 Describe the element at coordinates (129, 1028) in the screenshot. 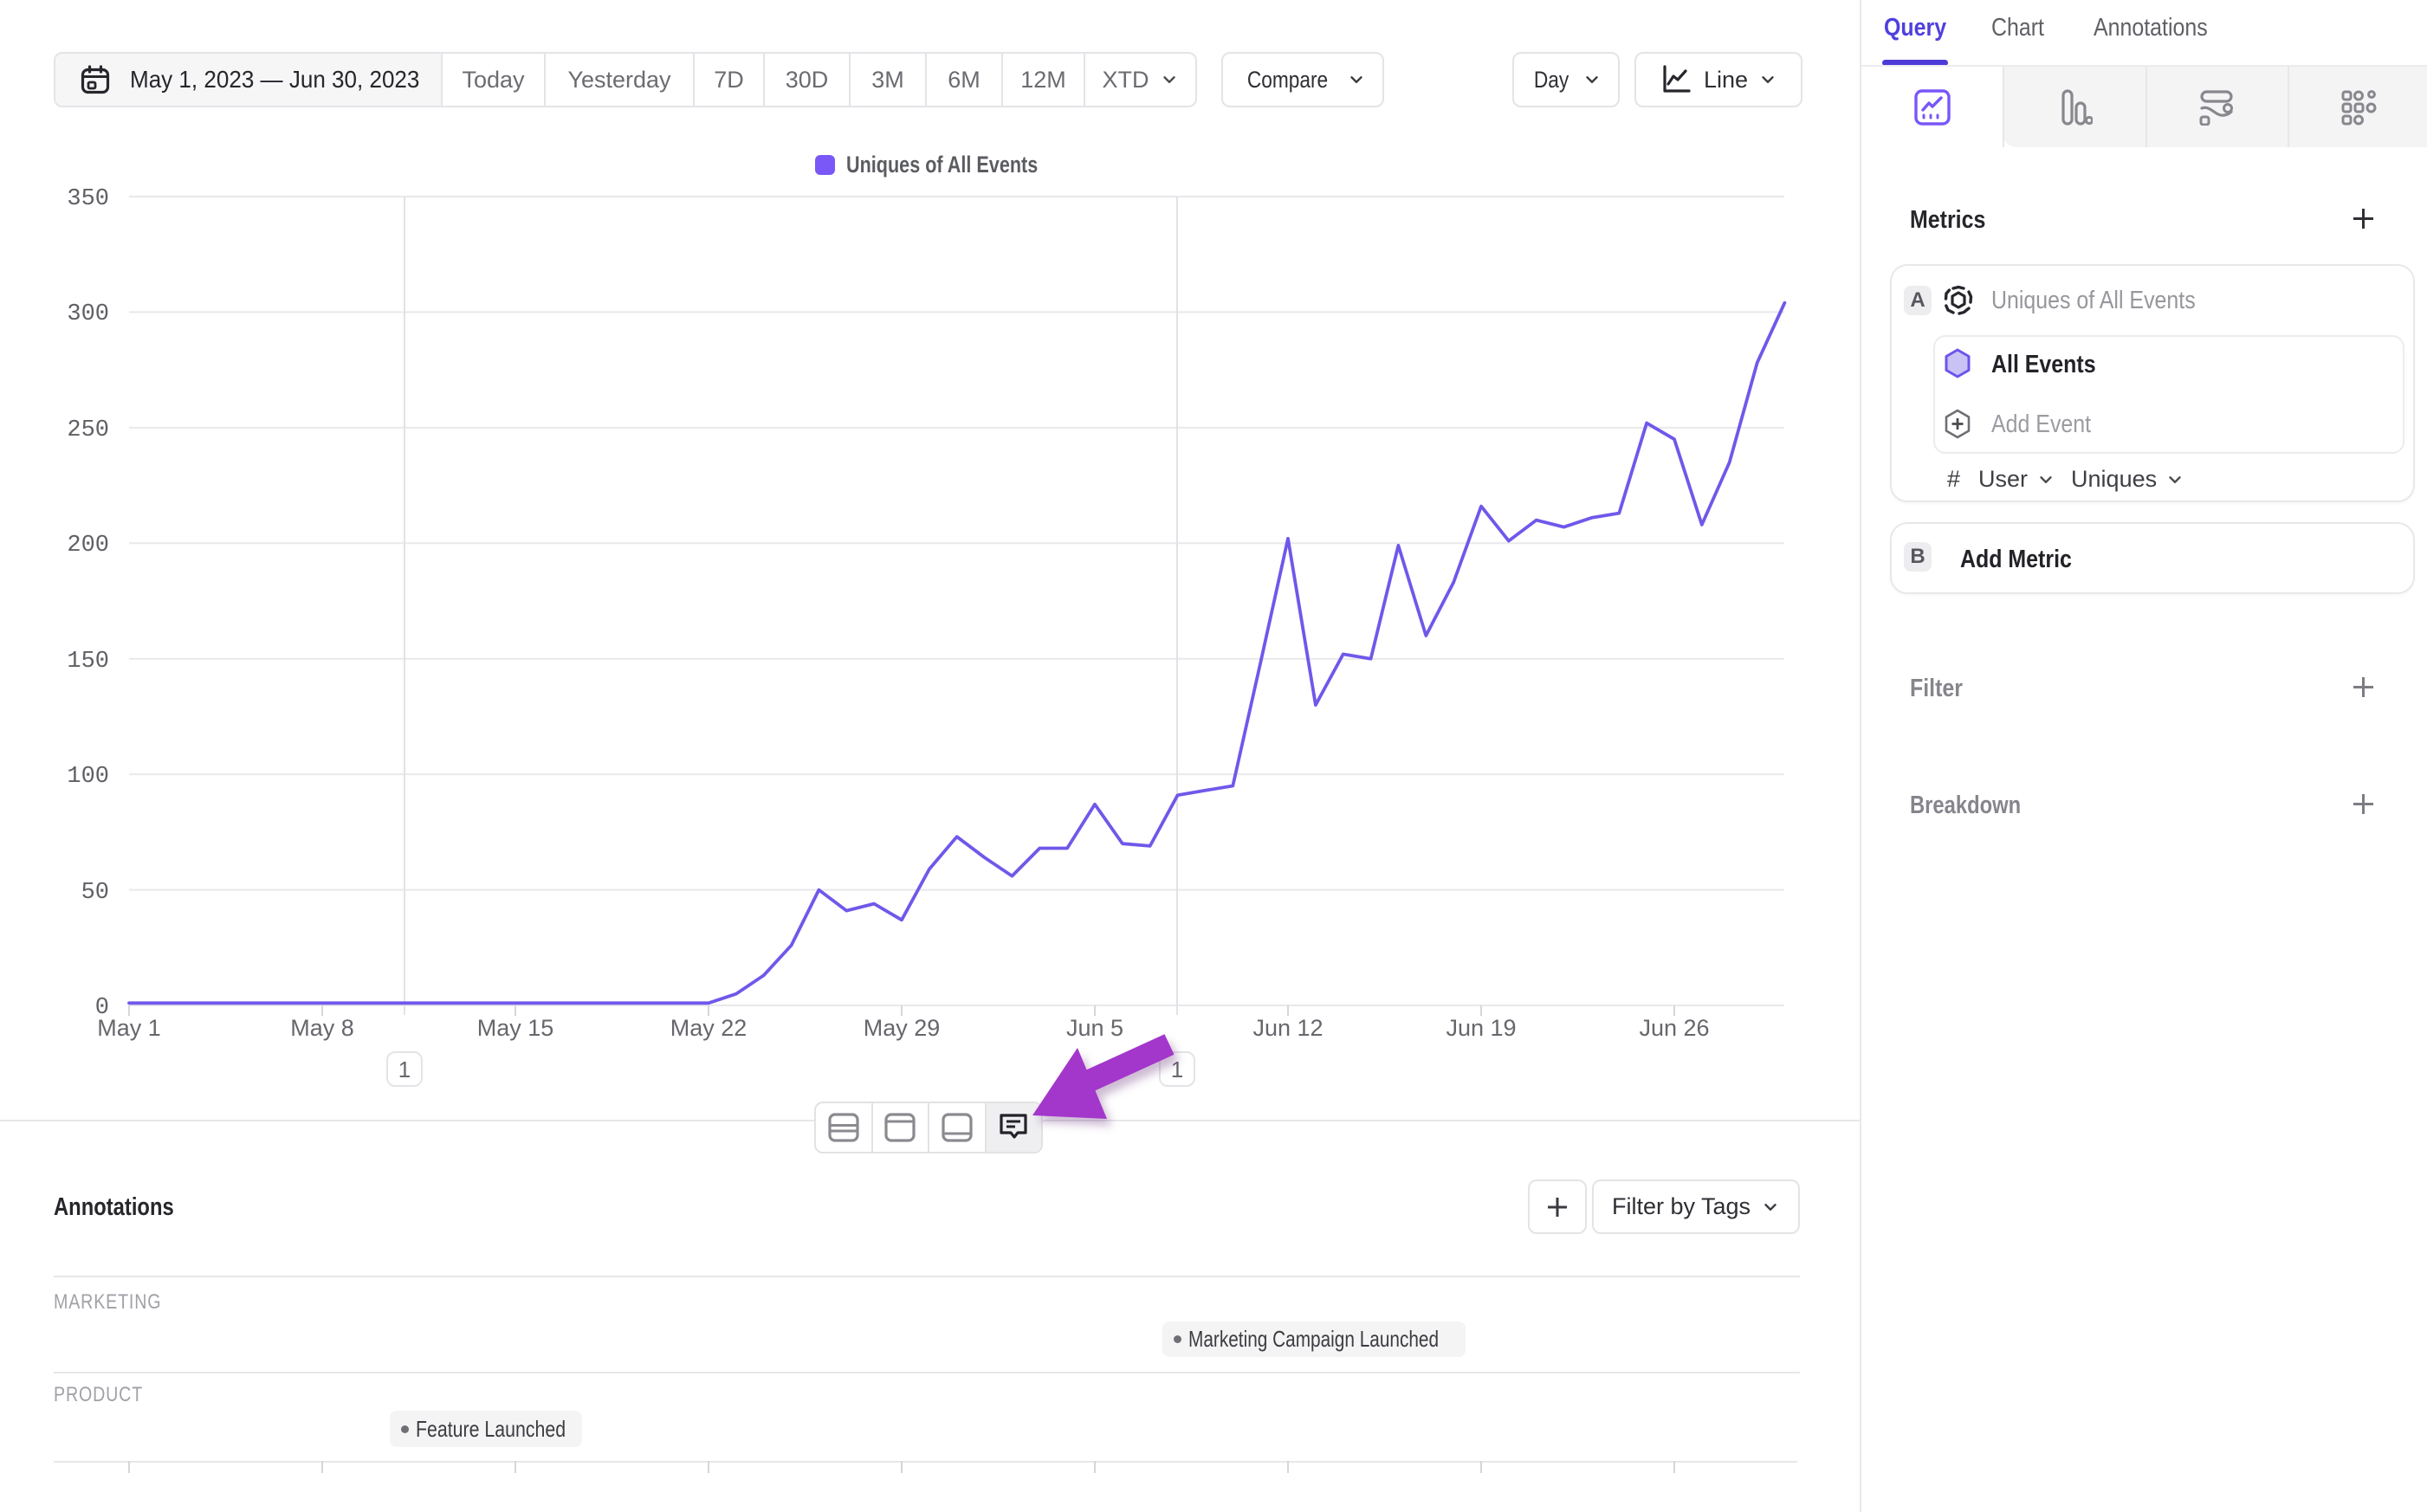

I see `svg-text: May 1` at that location.